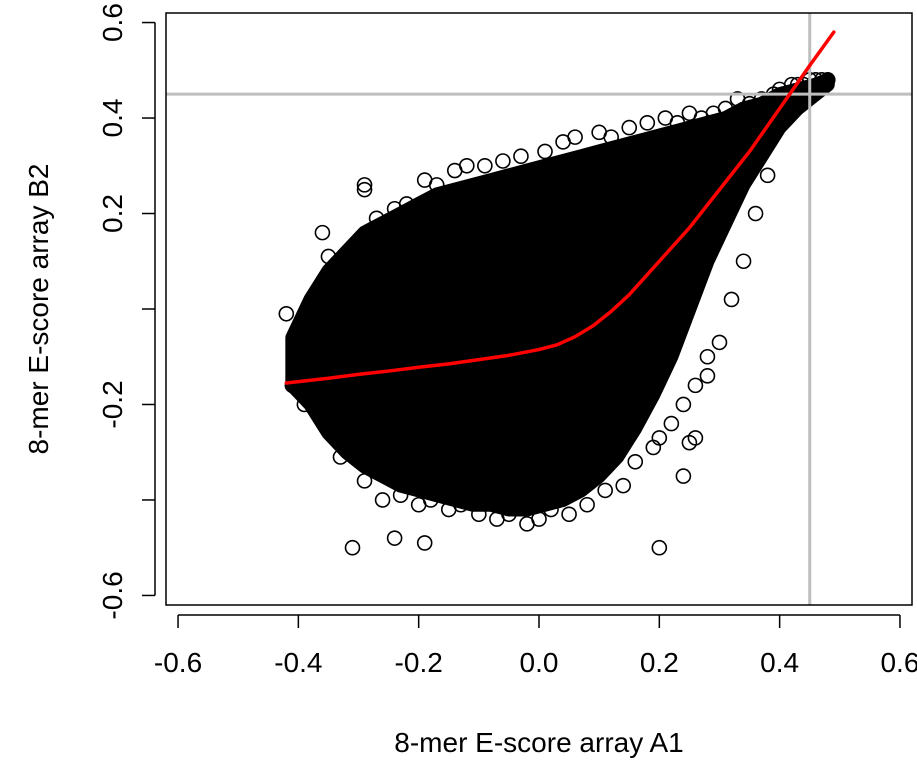 The height and width of the screenshot is (760, 917). What do you see at coordinates (898, 662) in the screenshot?
I see `x-tick-label: 0.6` at bounding box center [898, 662].